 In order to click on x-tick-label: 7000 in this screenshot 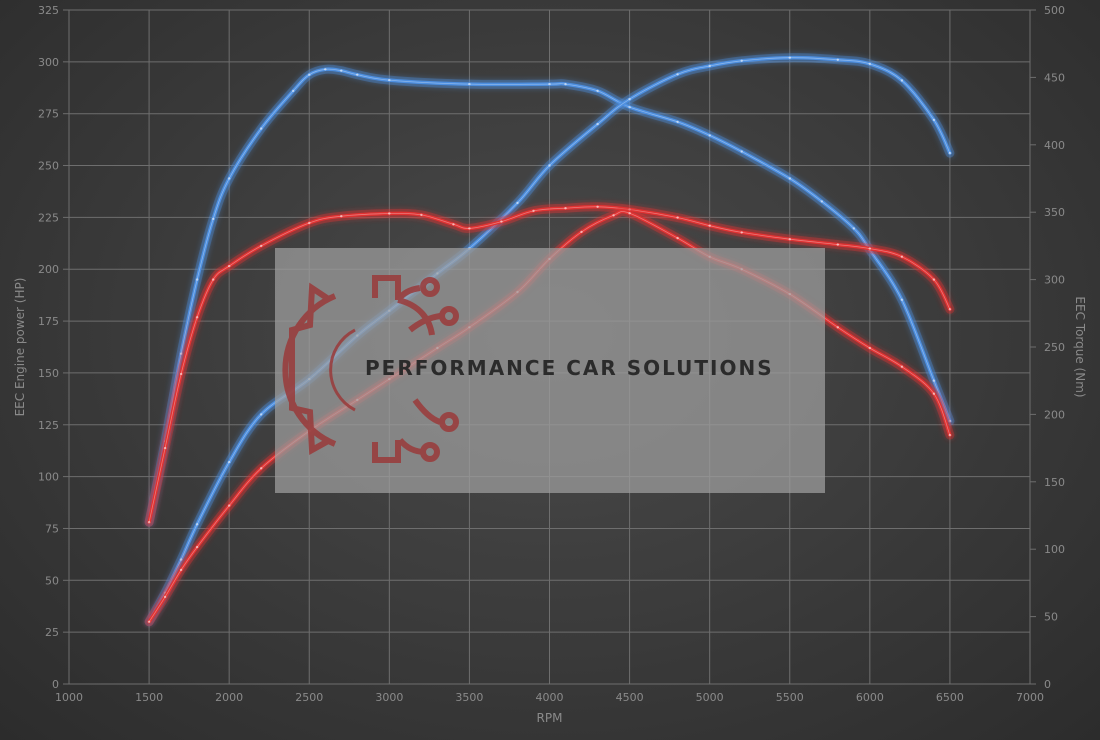, I will do `click(1030, 697)`.